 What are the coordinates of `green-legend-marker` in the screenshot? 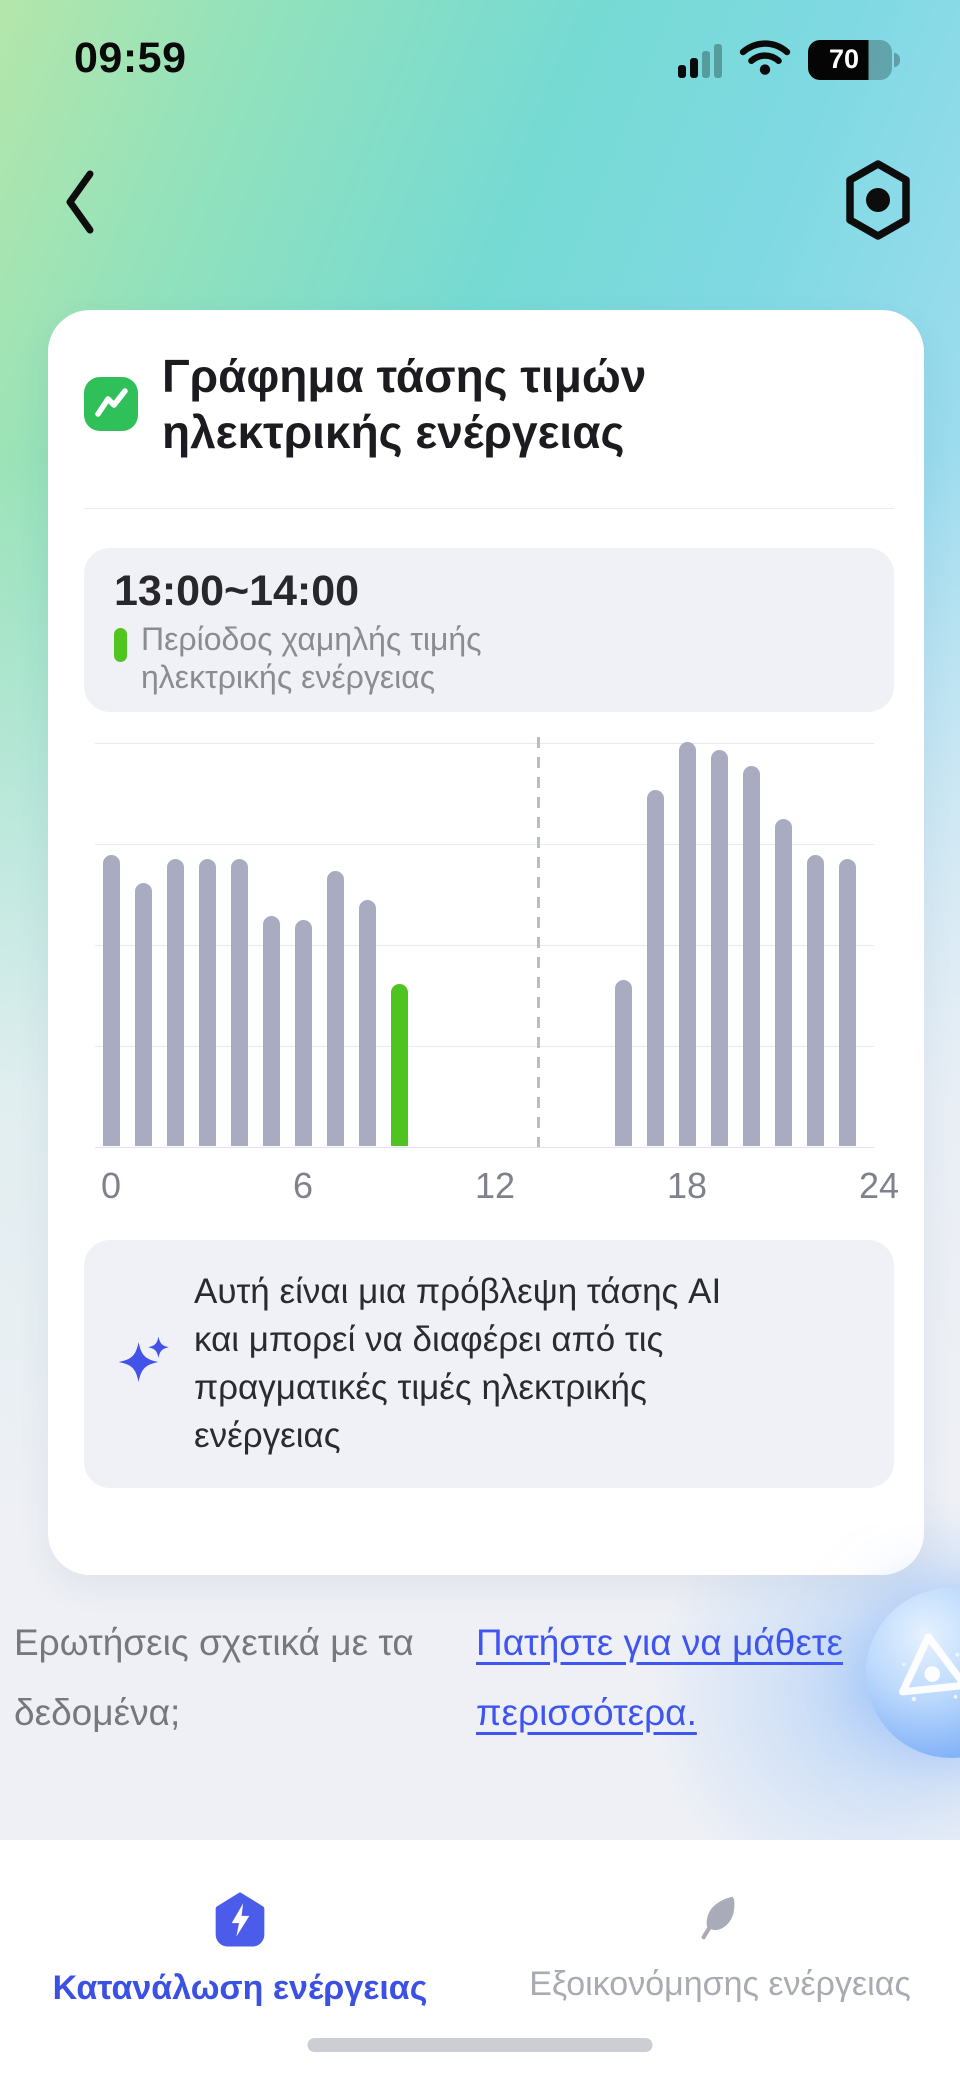 It's located at (120, 645).